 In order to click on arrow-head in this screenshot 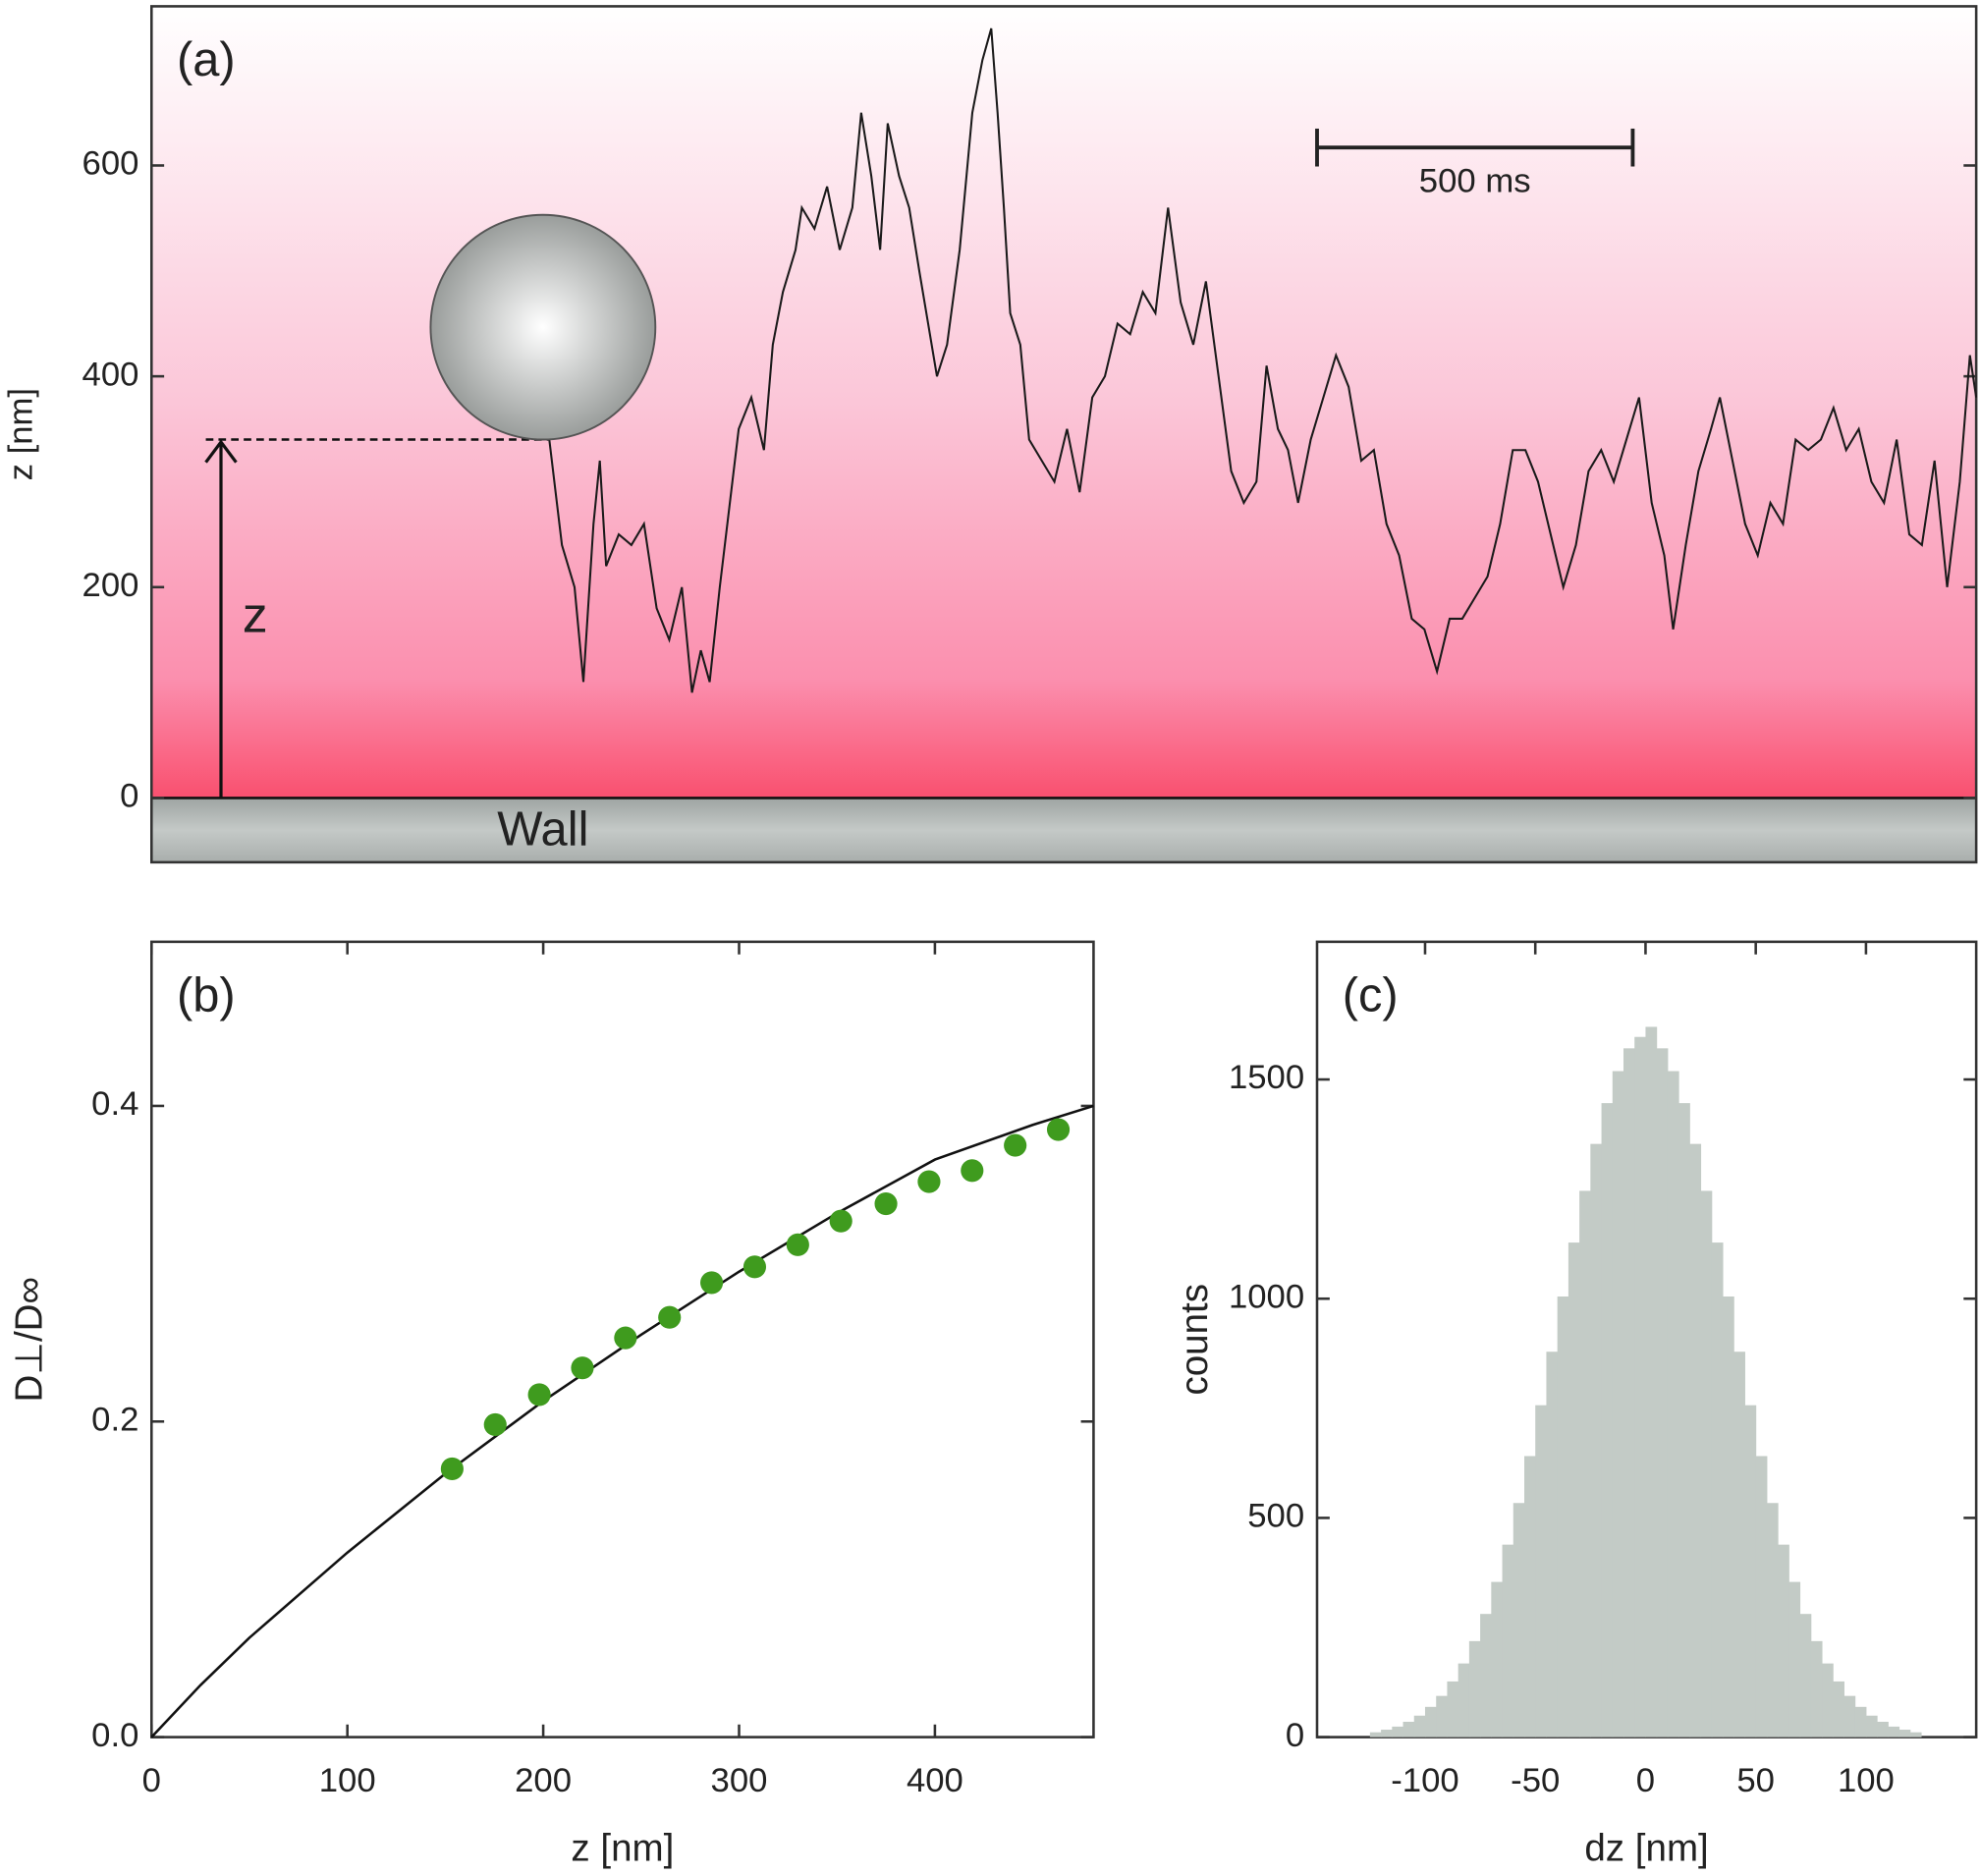, I will do `click(221, 451)`.